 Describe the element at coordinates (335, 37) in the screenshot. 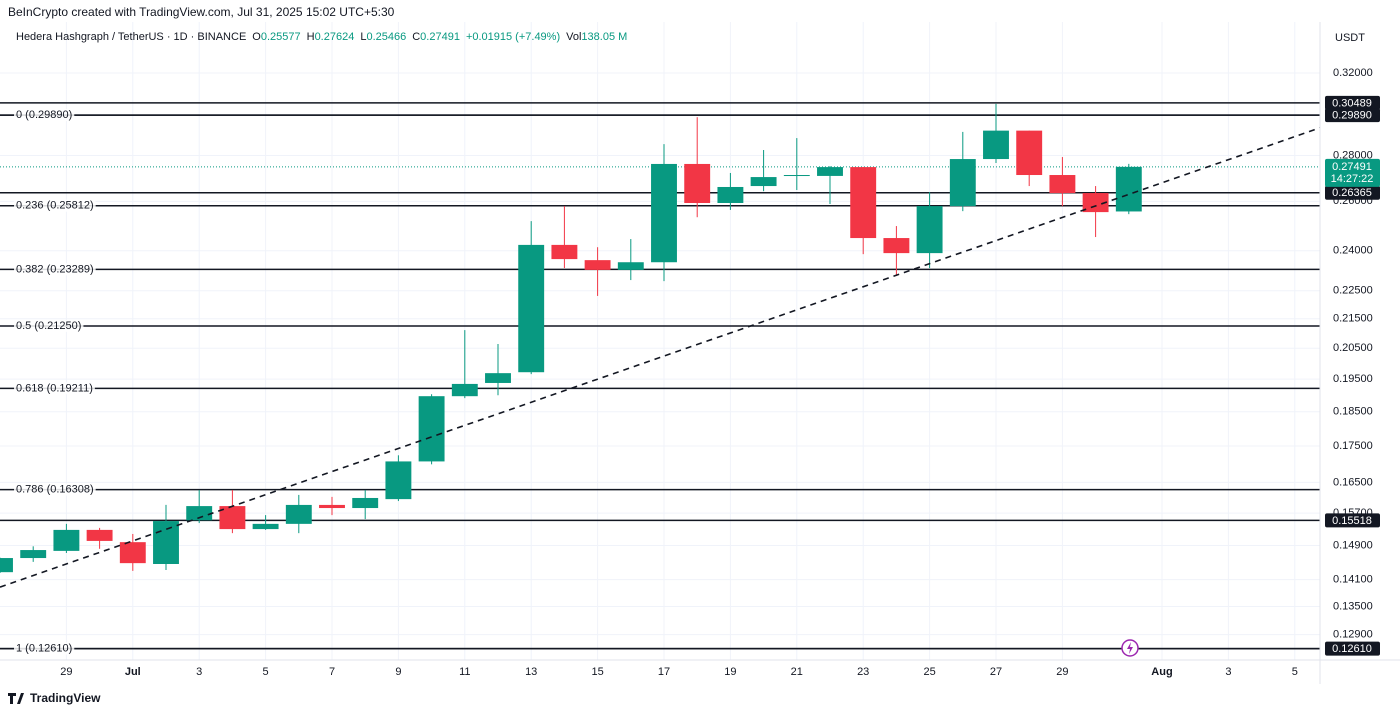

I see `legend-value: 0.27624` at that location.